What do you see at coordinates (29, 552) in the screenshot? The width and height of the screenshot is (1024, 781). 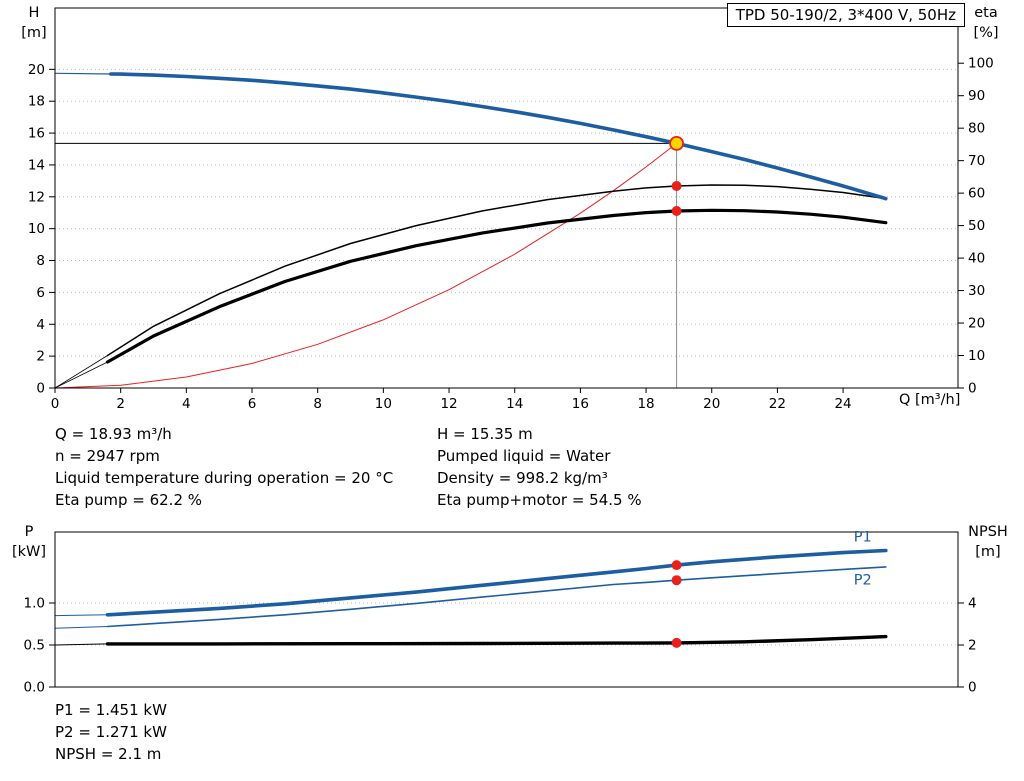 I see `power-axis-unit: [kW]` at bounding box center [29, 552].